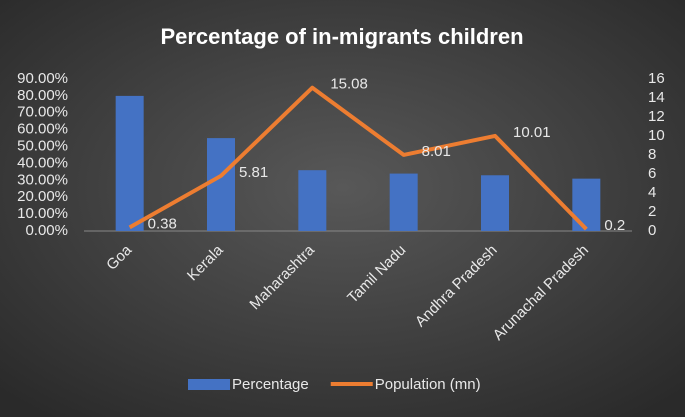 This screenshot has height=417, width=685. What do you see at coordinates (341, 36) in the screenshot?
I see `chart-title: Percentage of in-migrants children` at bounding box center [341, 36].